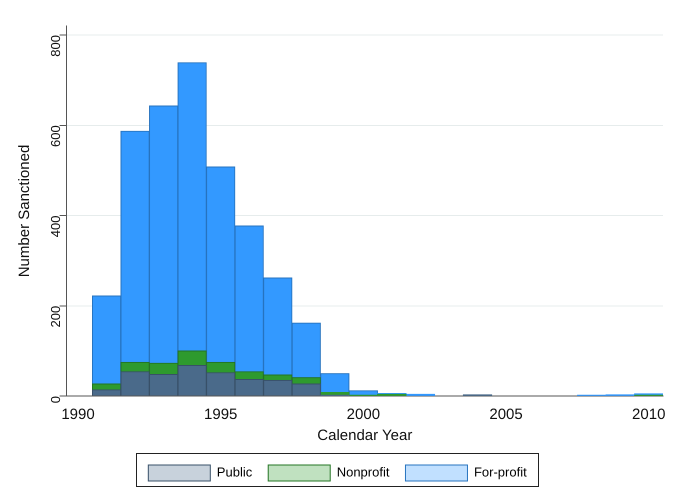 This screenshot has width=683, height=501. Describe the element at coordinates (506, 415) in the screenshot. I see `x-tick-label: 2005` at that location.